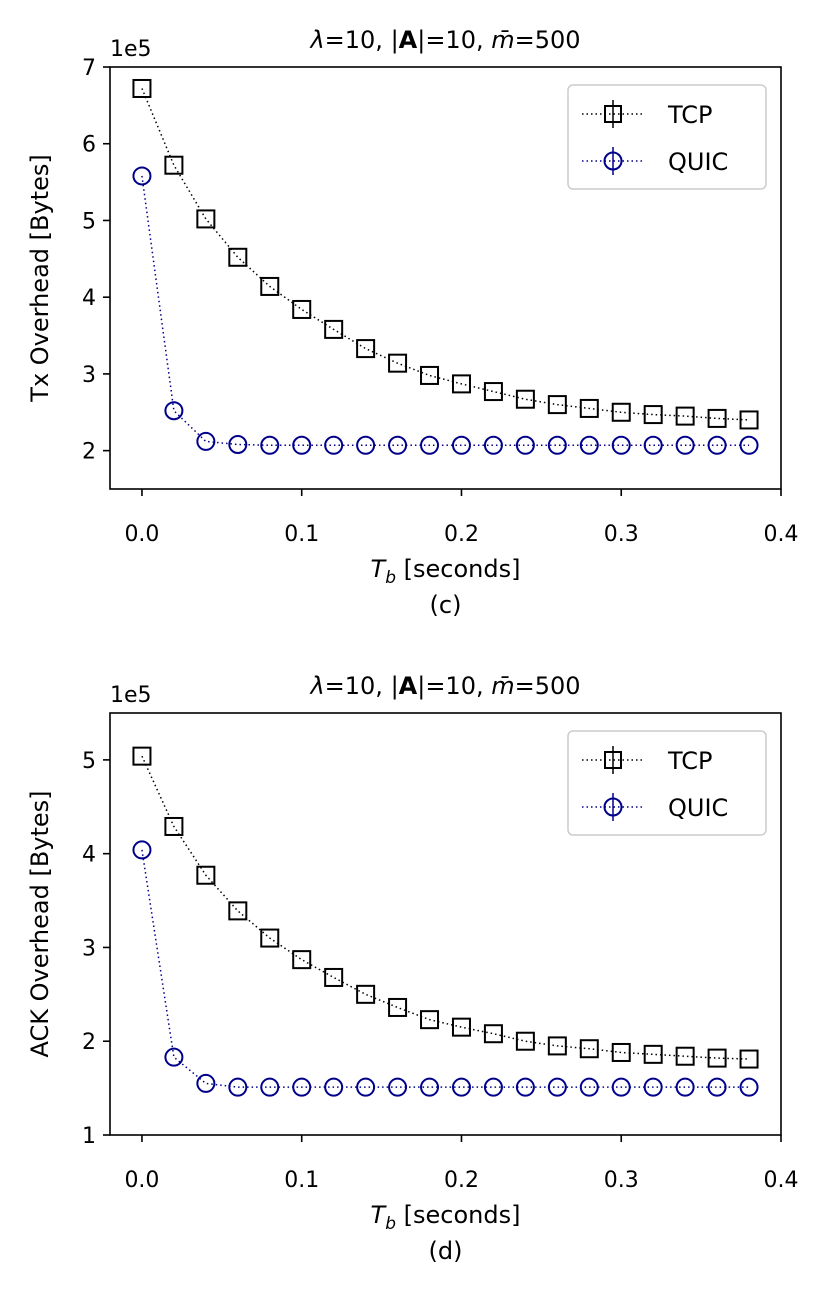  Describe the element at coordinates (458, 1215) in the screenshot. I see `x-axis-label-unit: [seconds]` at that location.